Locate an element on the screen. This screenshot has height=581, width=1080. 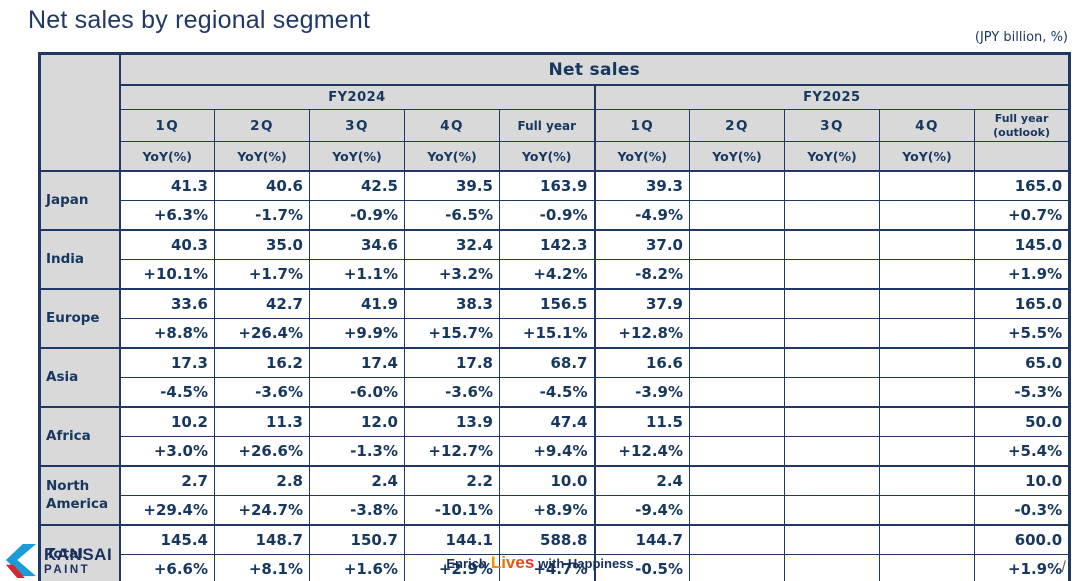
value-cell: 42.5 is located at coordinates (357, 185).